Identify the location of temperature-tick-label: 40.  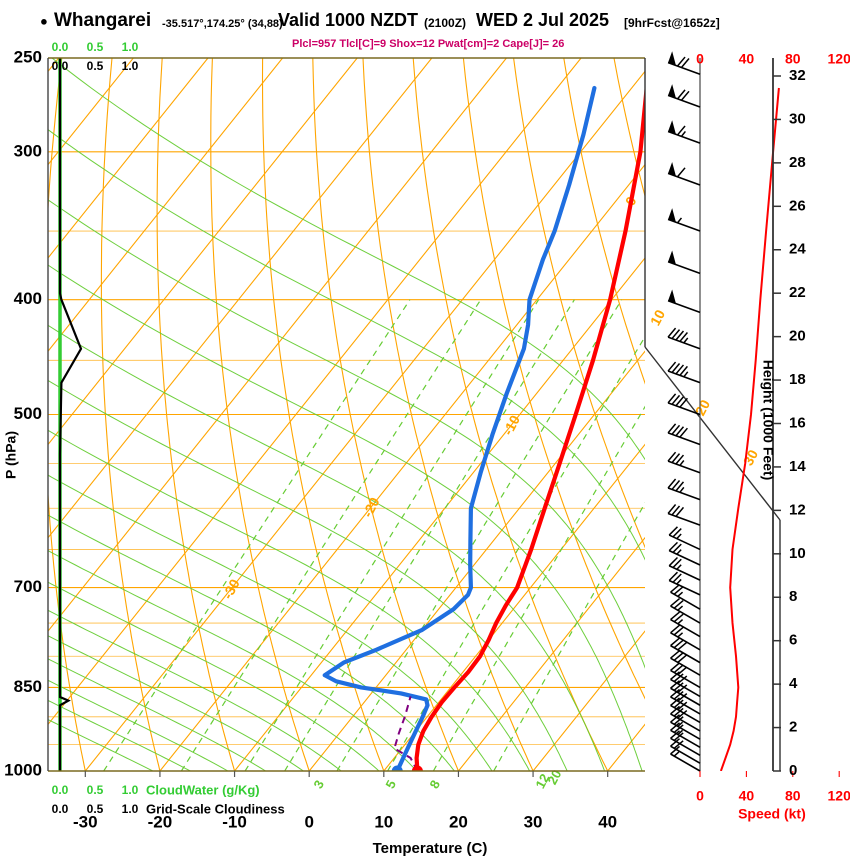
(607, 821).